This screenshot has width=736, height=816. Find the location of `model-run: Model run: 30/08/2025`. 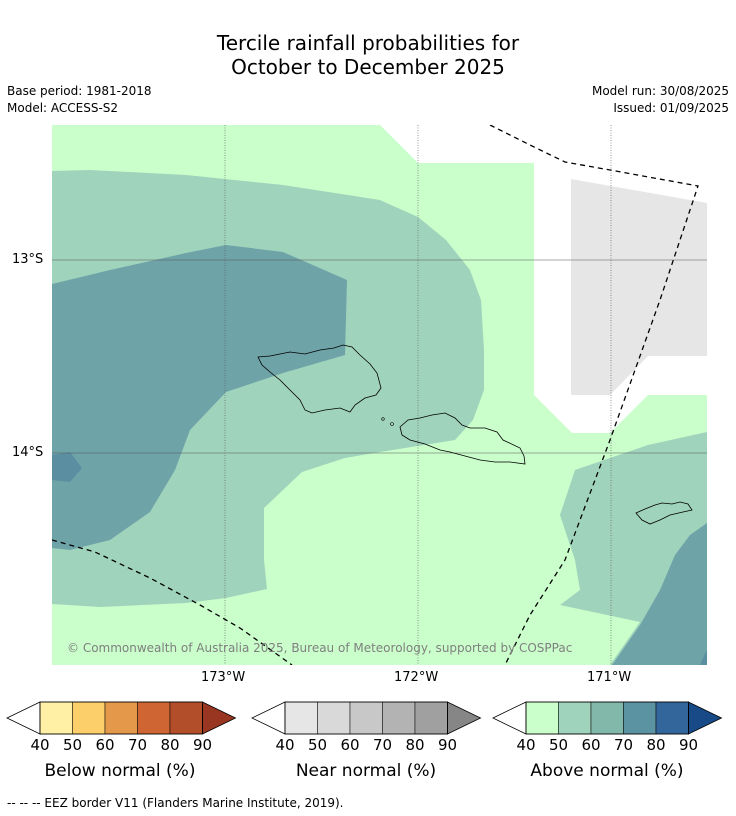

model-run: Model run: 30/08/2025 is located at coordinates (660, 91).